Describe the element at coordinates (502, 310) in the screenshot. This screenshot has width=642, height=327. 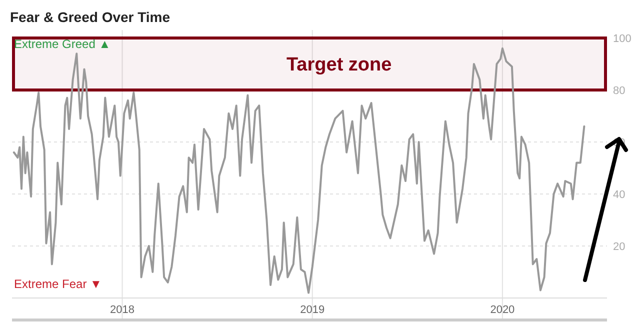
I see `x-tick-label: 2020` at that location.